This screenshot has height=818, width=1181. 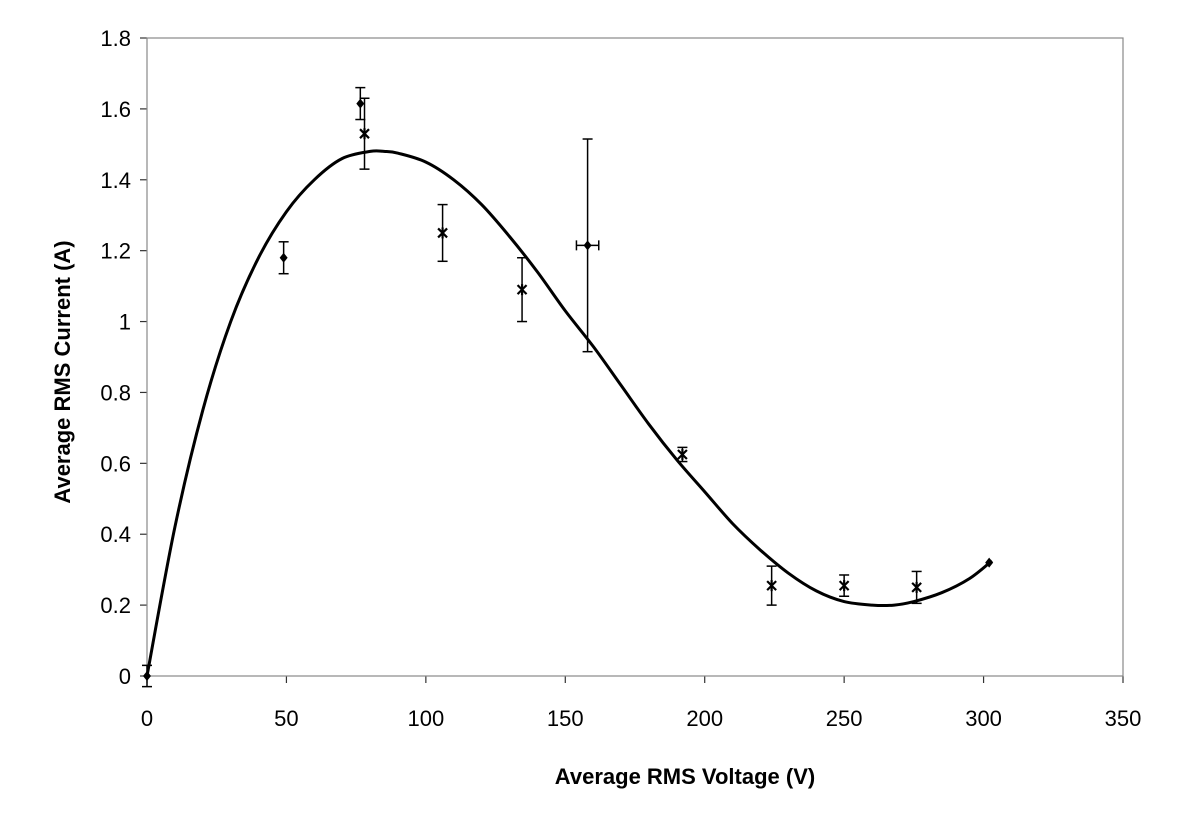 I want to click on y-tick-label: 0.4, so click(x=115, y=534).